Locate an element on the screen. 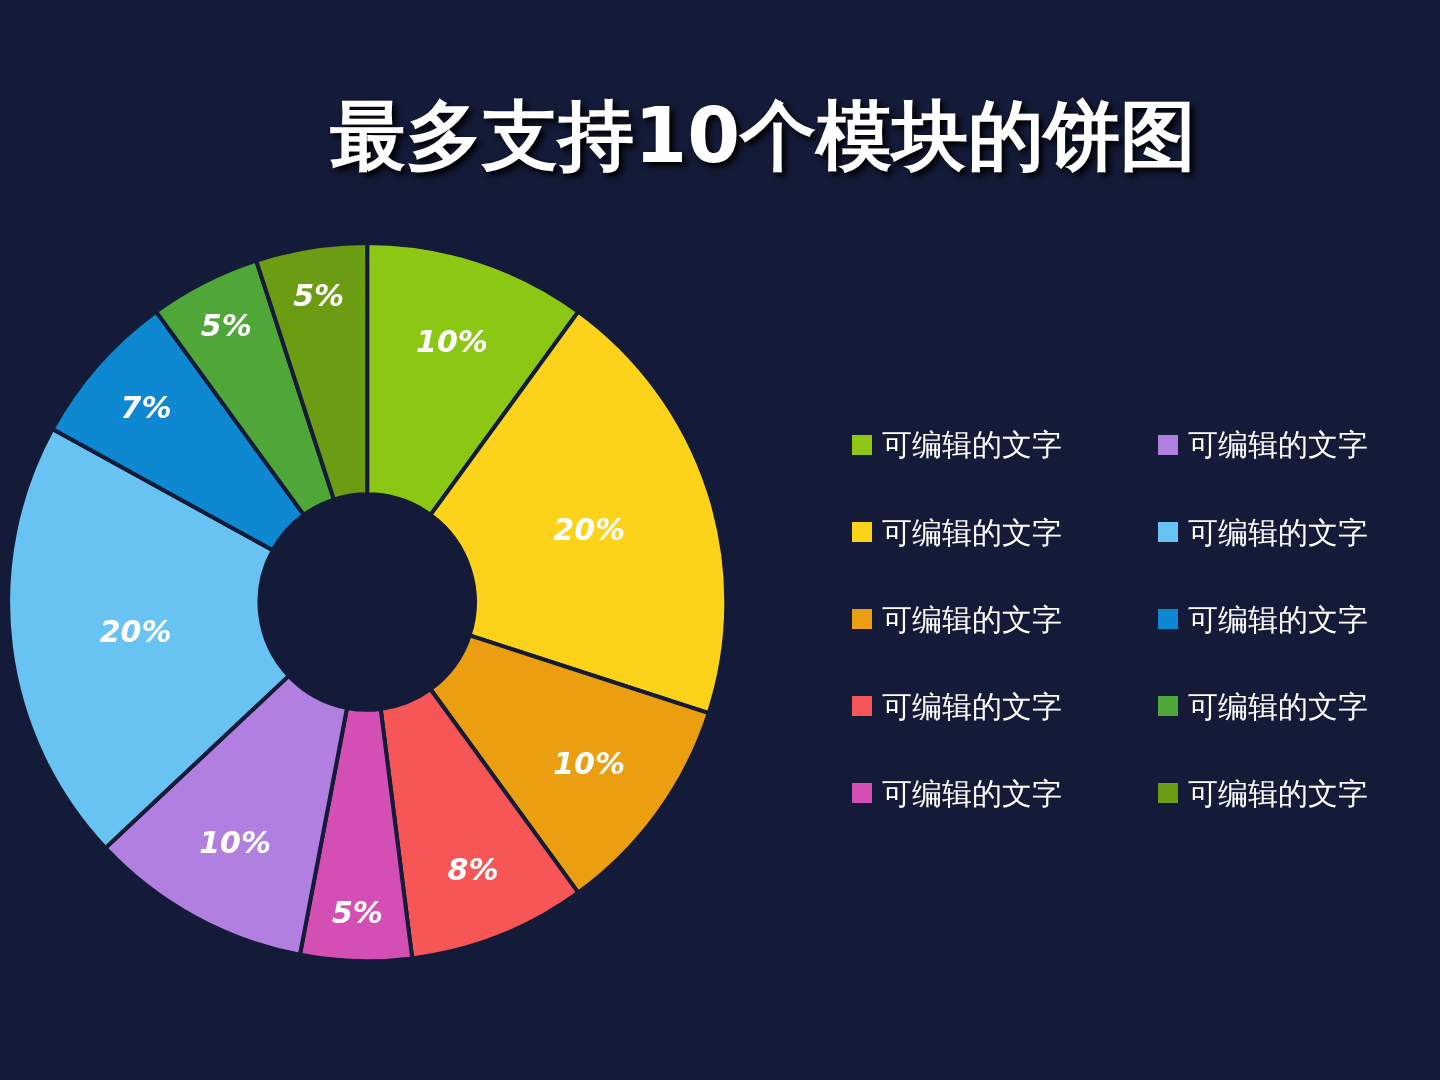  data-label: 8% is located at coordinates (473, 869).